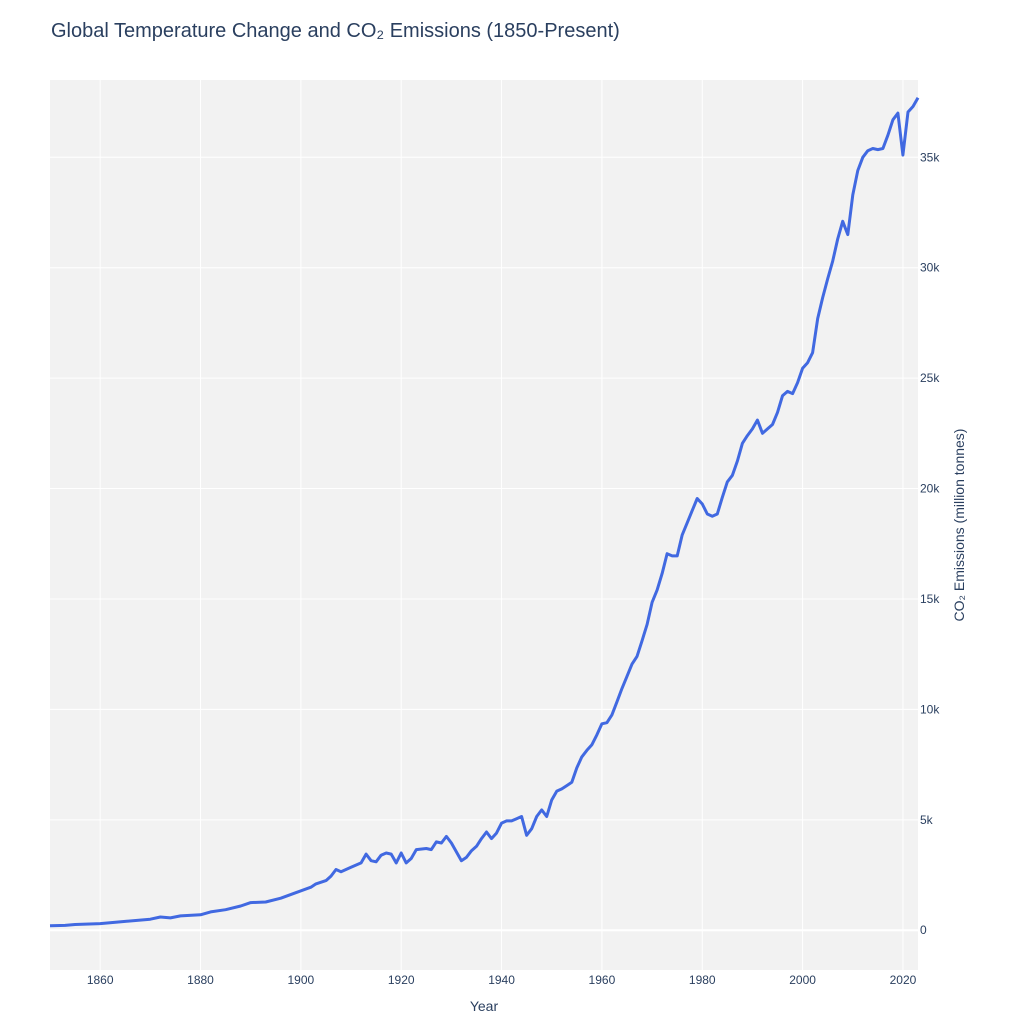 The image size is (1024, 1024). Describe the element at coordinates (930, 157) in the screenshot. I see `y-tick-label: 35k` at that location.